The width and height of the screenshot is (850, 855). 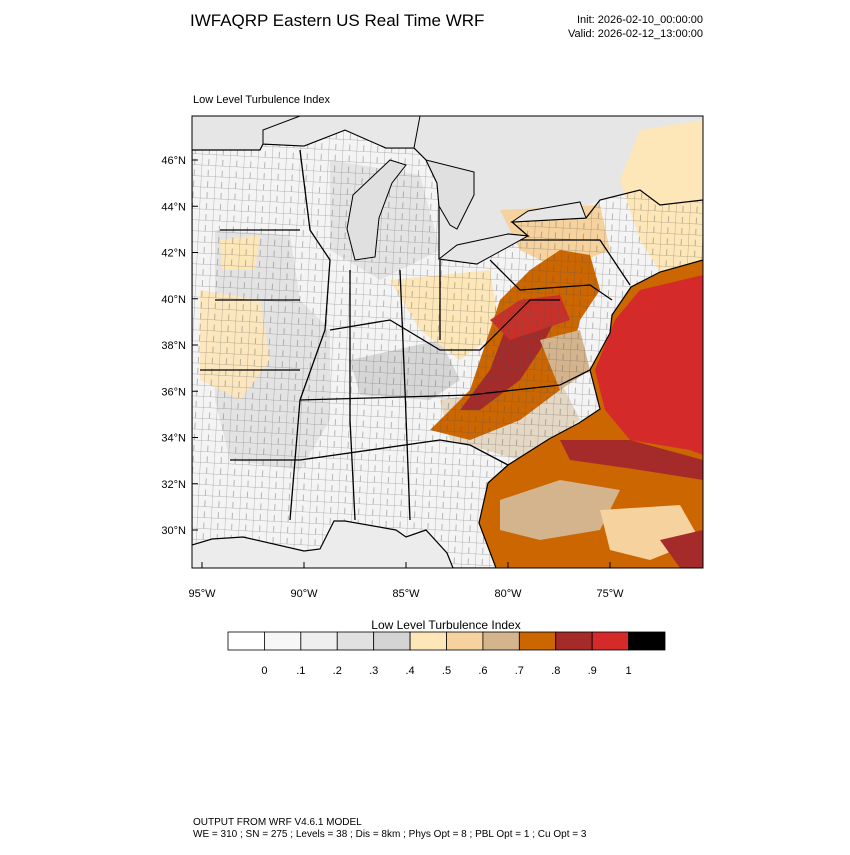 I want to click on colorbar-label: .3, so click(x=373, y=671).